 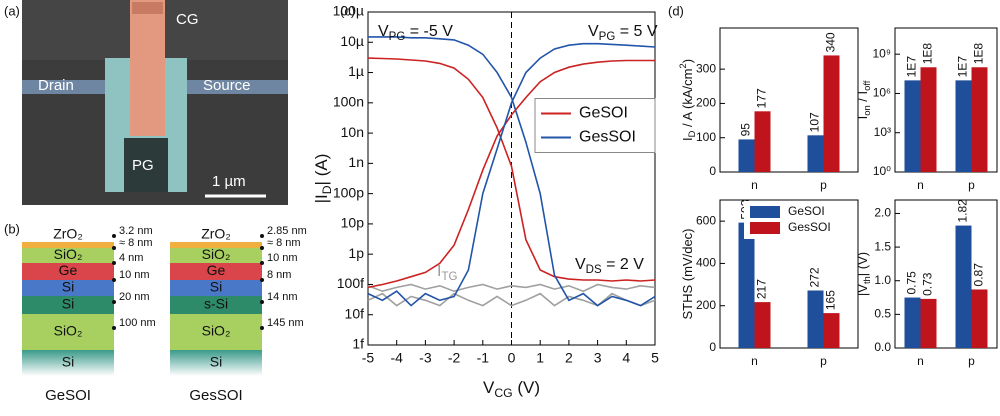 What do you see at coordinates (594, 270) in the screenshot?
I see `text-part: DS` at bounding box center [594, 270].